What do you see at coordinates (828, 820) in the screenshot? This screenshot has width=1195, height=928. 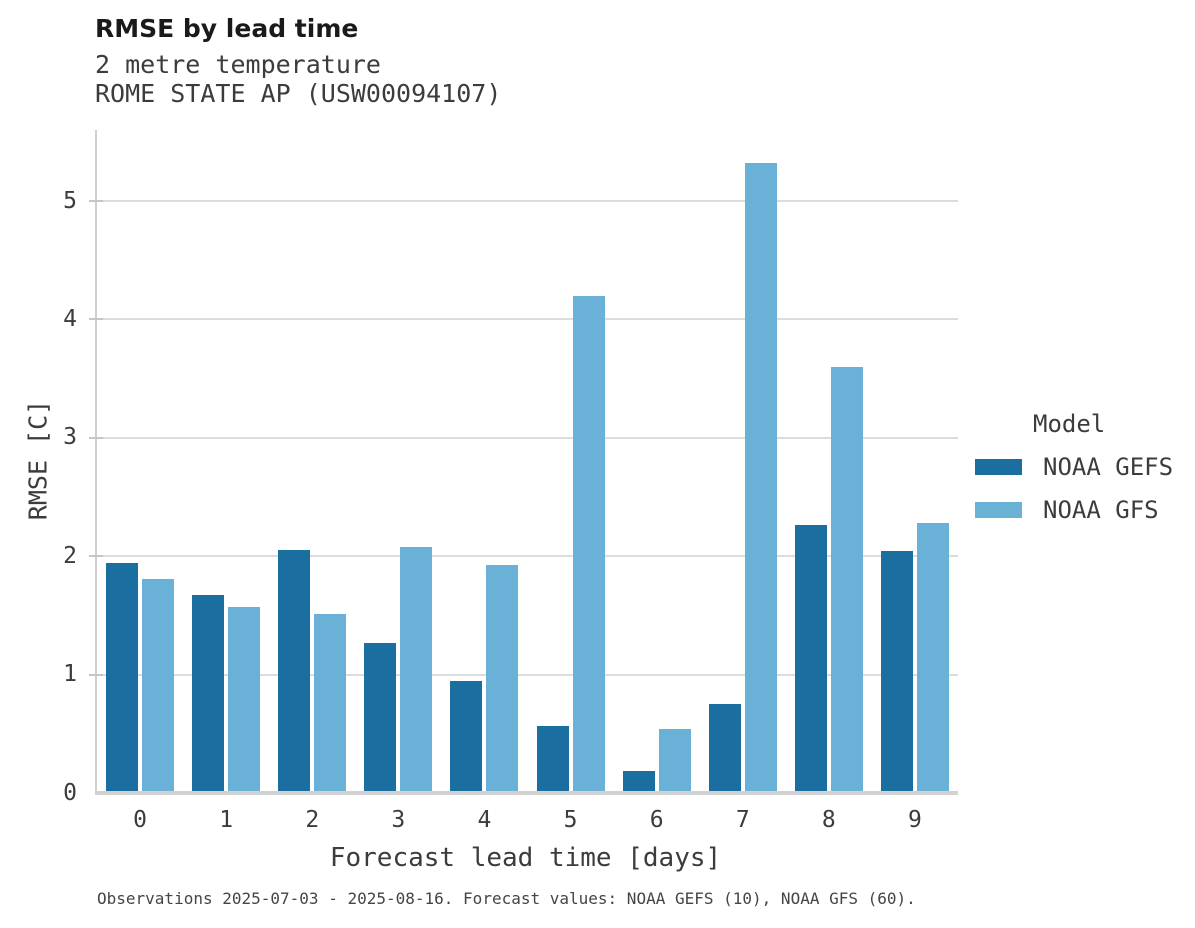 I see `x-tick-label-8: 8` at bounding box center [828, 820].